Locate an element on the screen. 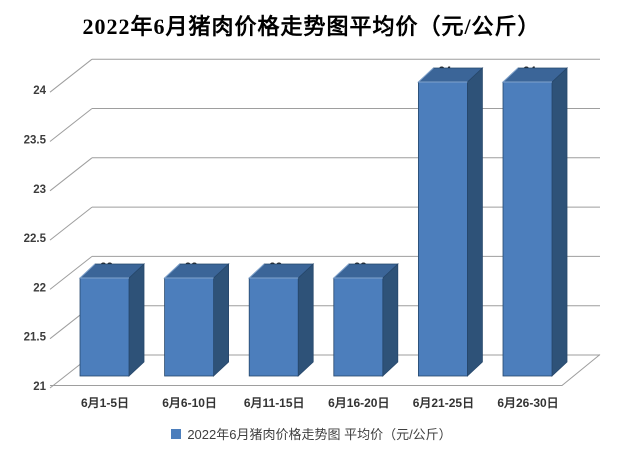  x-axis-label: 6月26-30日 is located at coordinates (527, 403).